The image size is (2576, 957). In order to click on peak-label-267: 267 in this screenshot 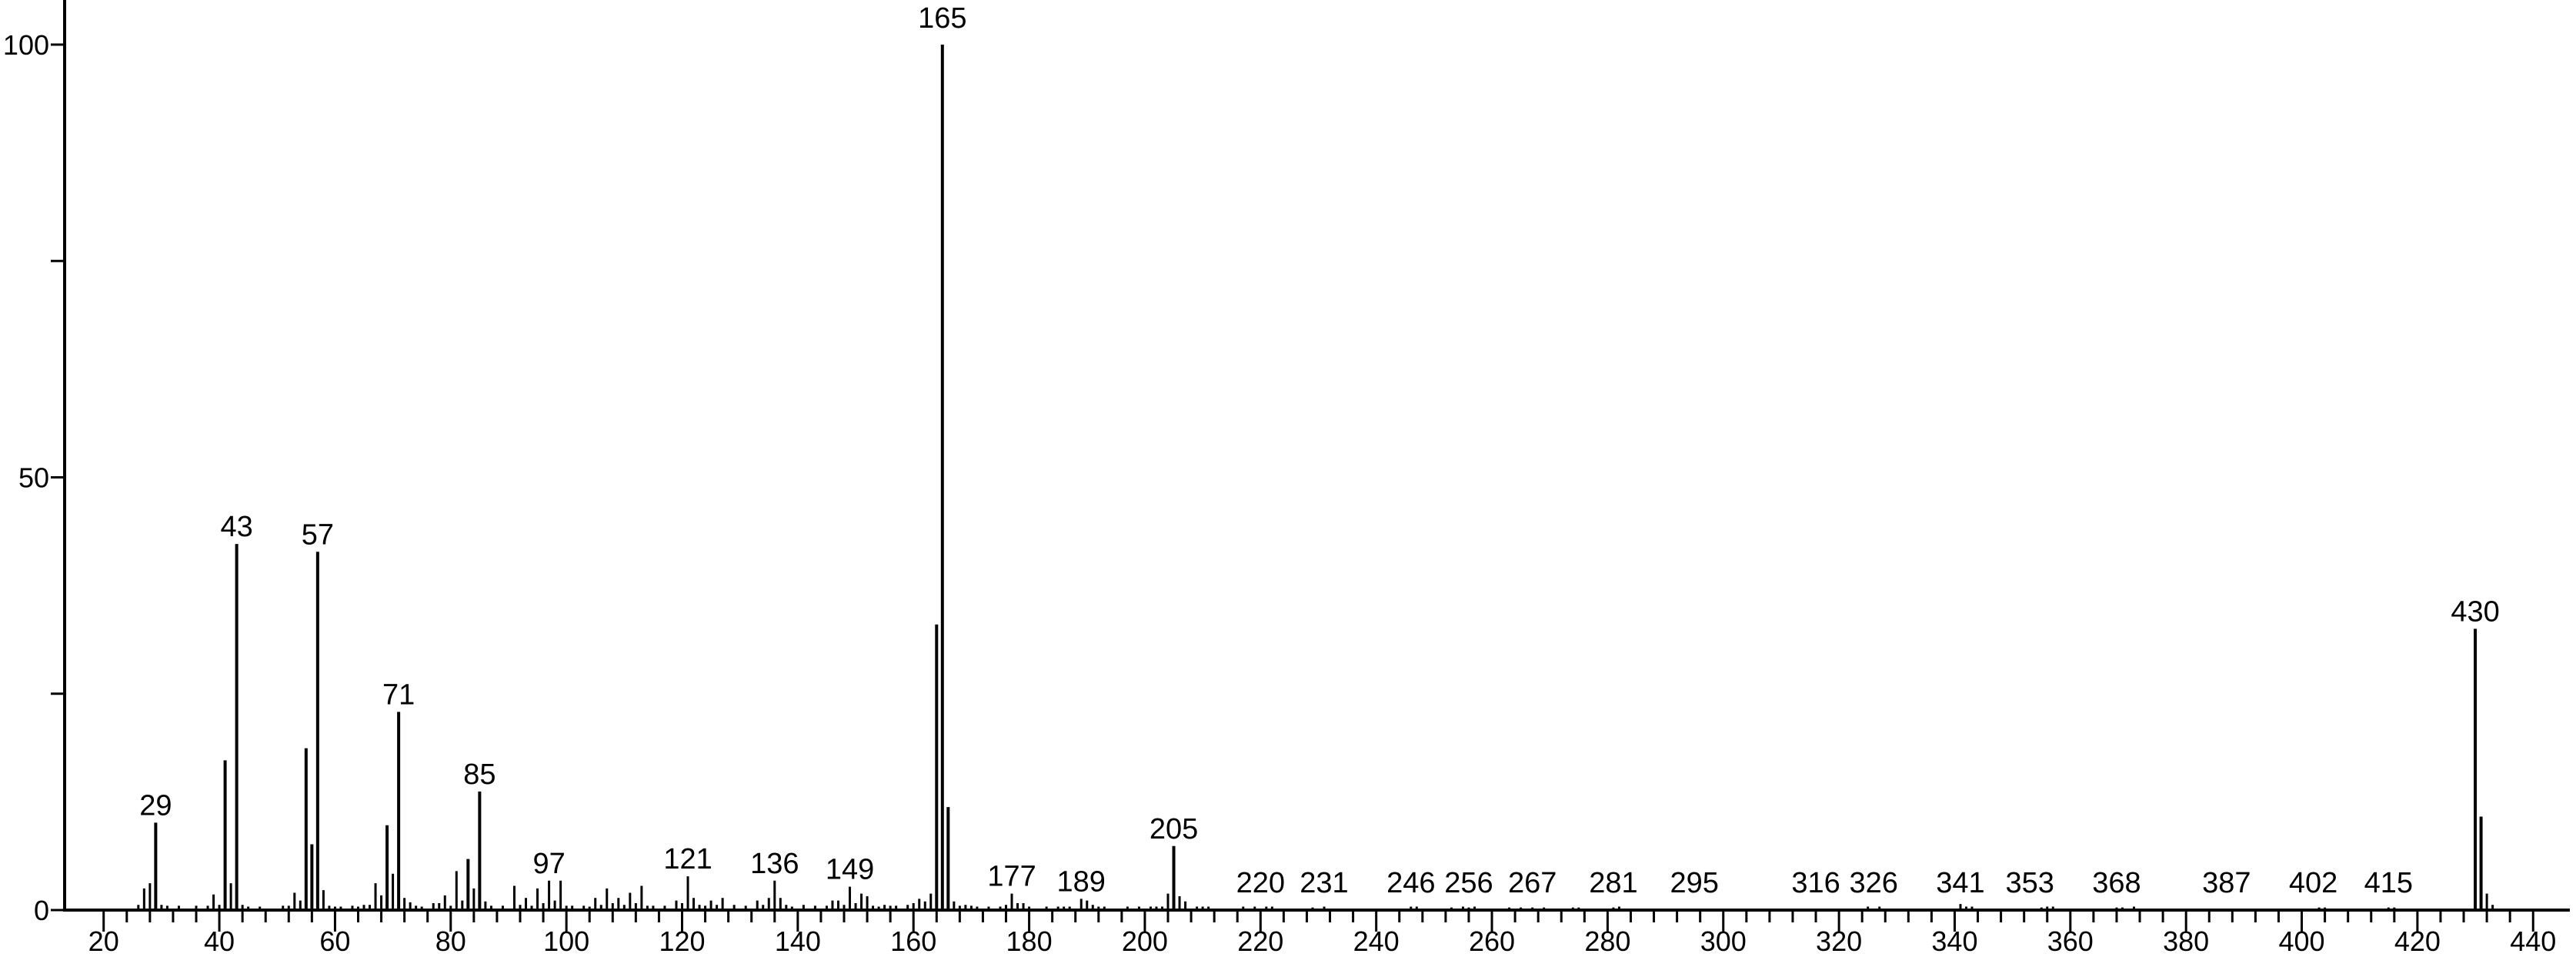, I will do `click(1533, 883)`.